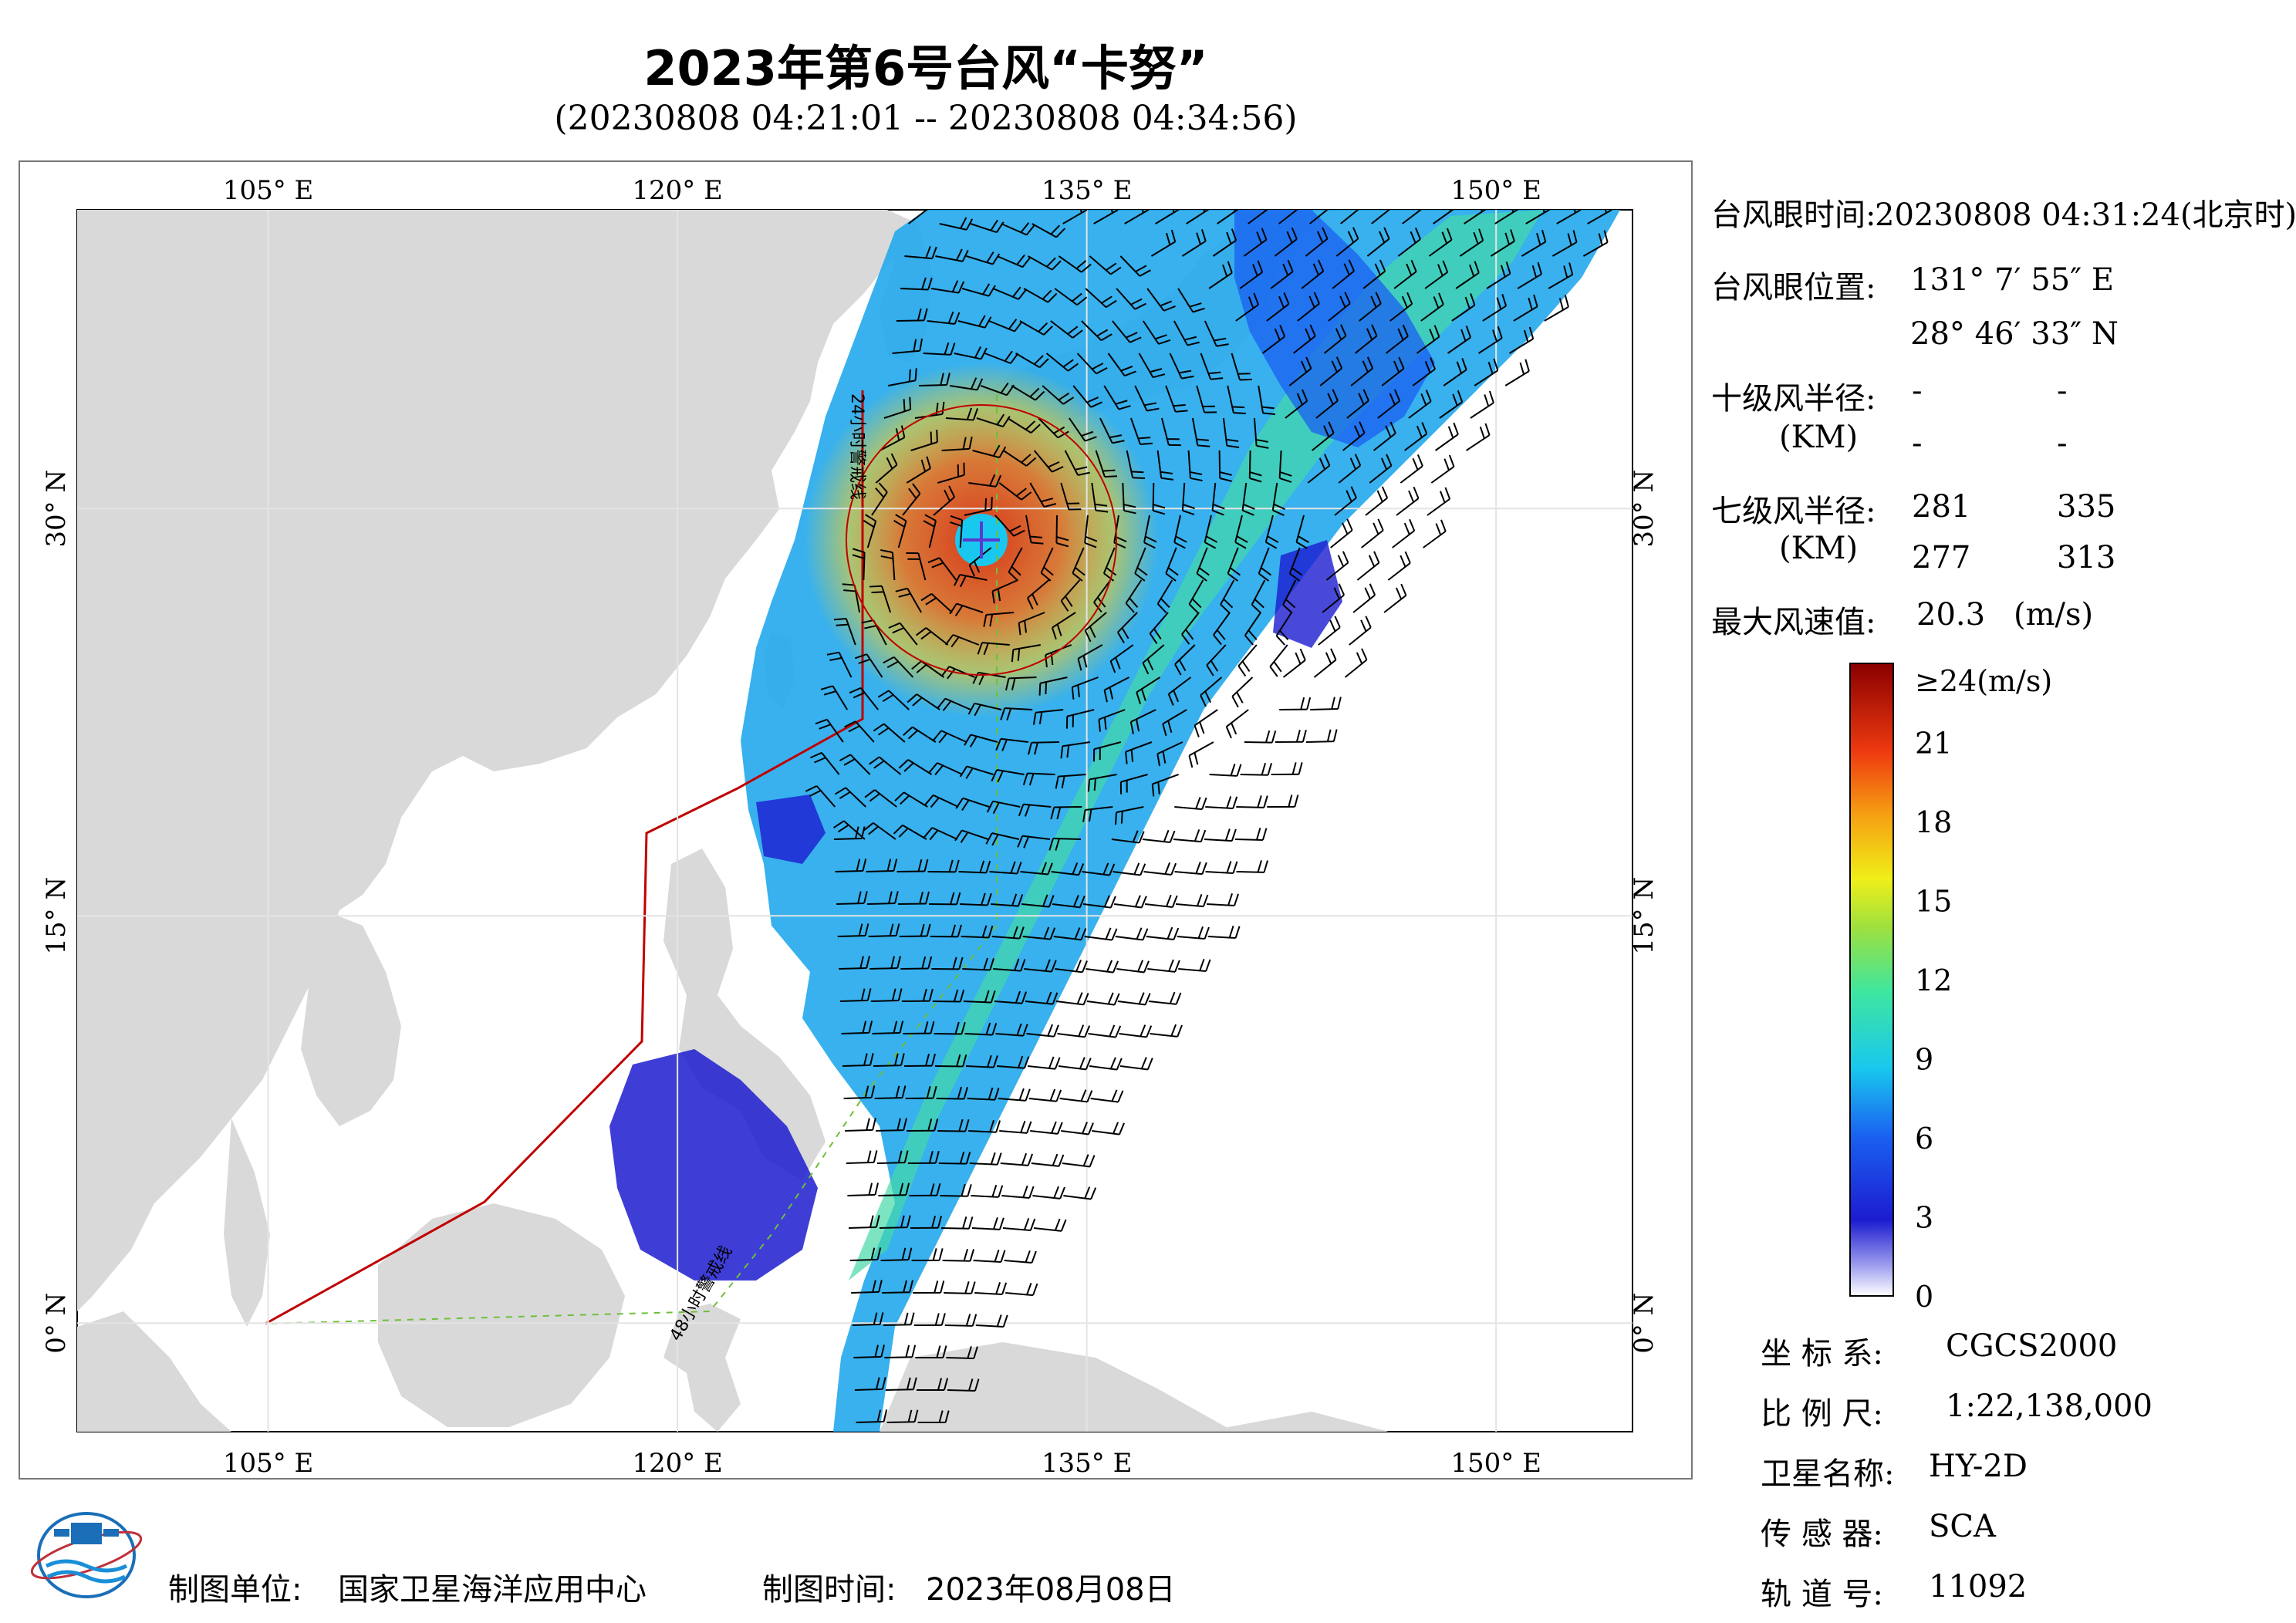 This screenshot has height=1623, width=2296. Describe the element at coordinates (1933, 902) in the screenshot. I see `colorbar-label-15: 15` at that location.